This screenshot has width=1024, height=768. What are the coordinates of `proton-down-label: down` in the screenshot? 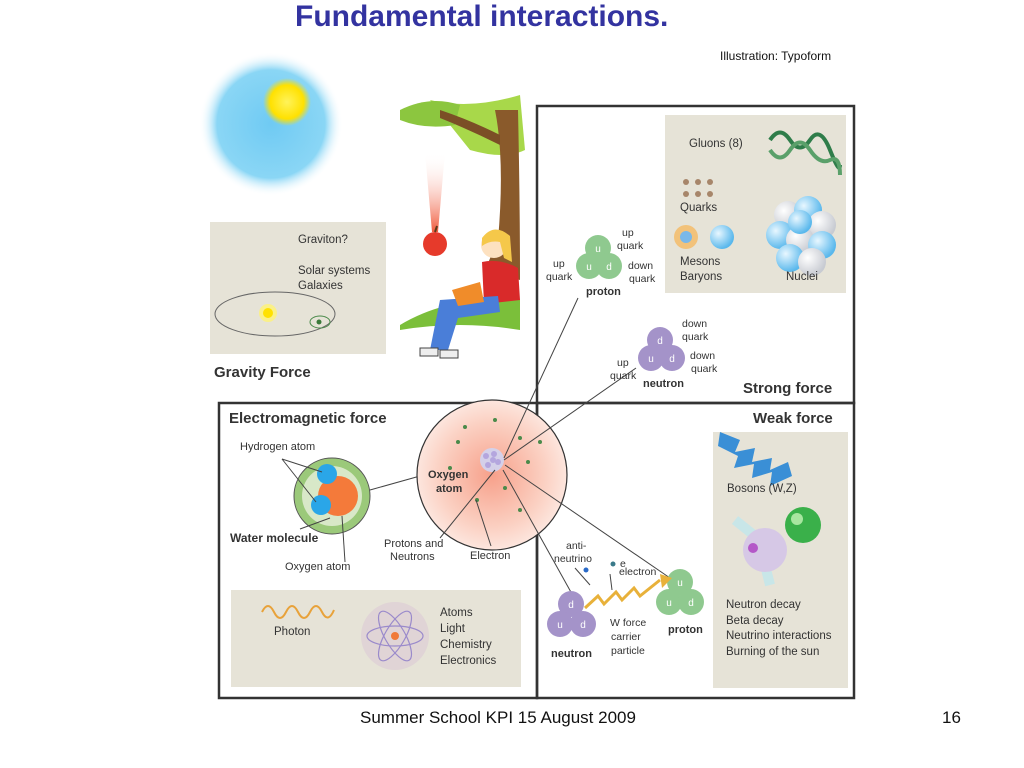 It's located at (641, 266).